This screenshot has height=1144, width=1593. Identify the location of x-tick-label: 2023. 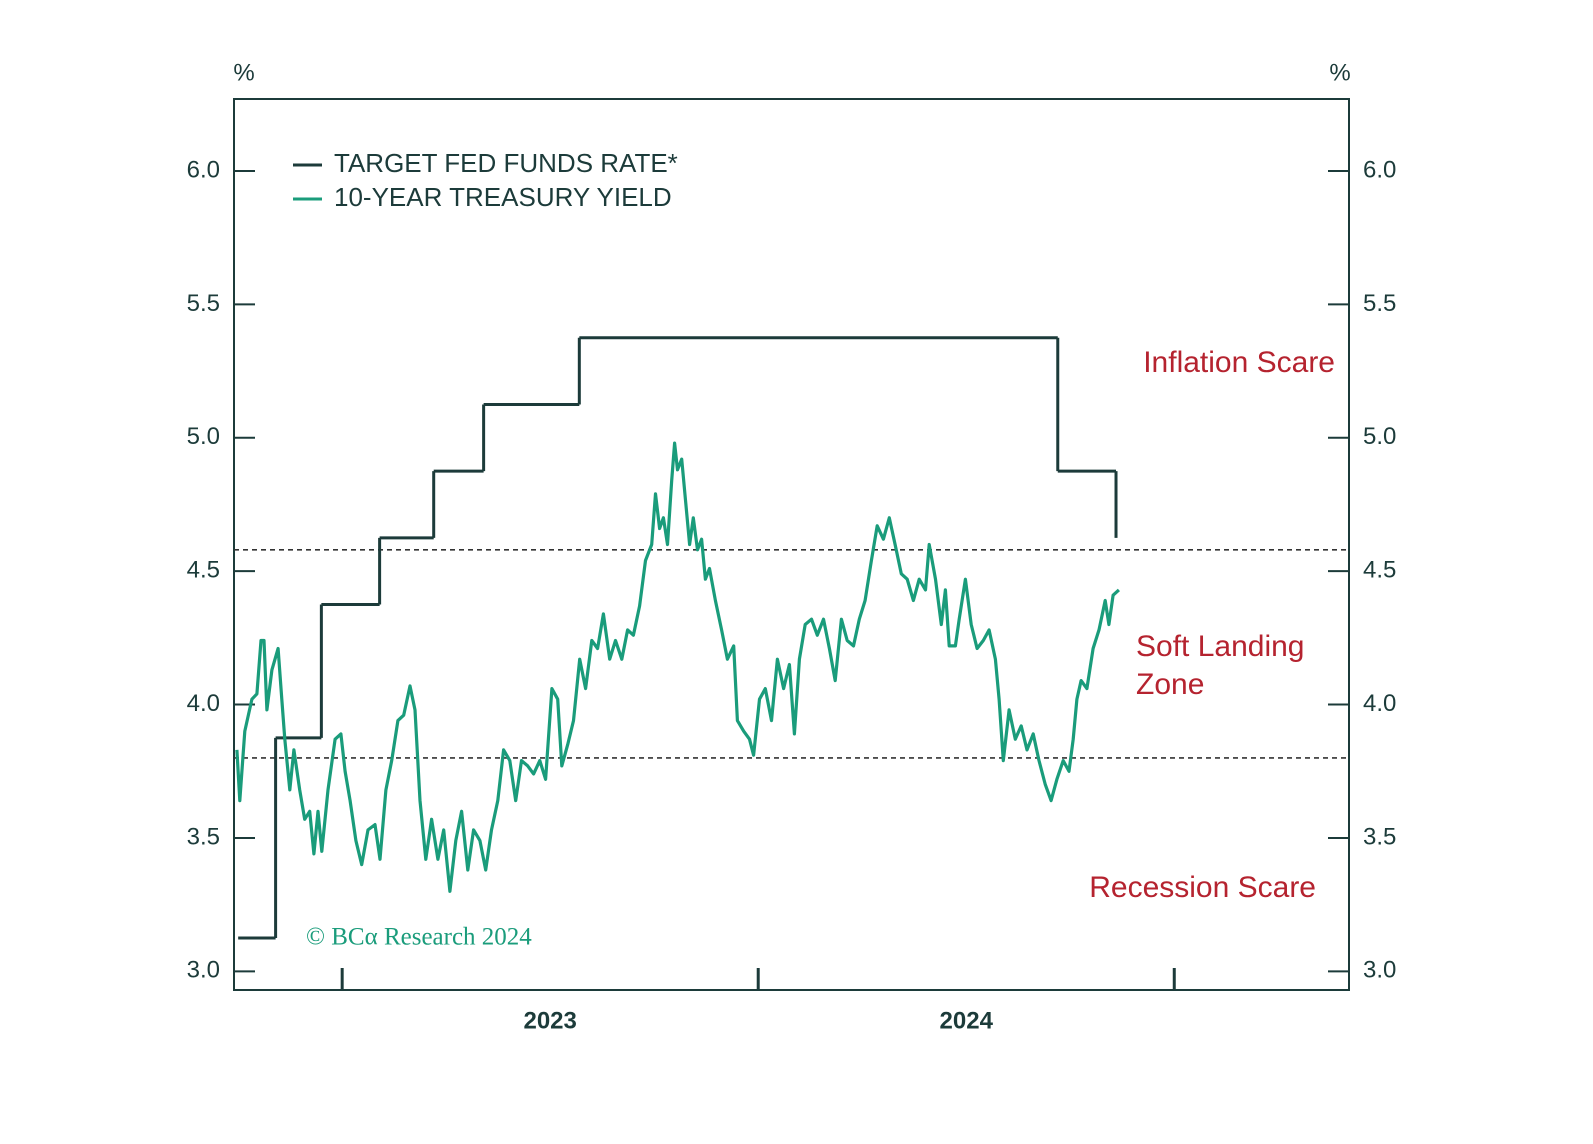
(549, 1020).